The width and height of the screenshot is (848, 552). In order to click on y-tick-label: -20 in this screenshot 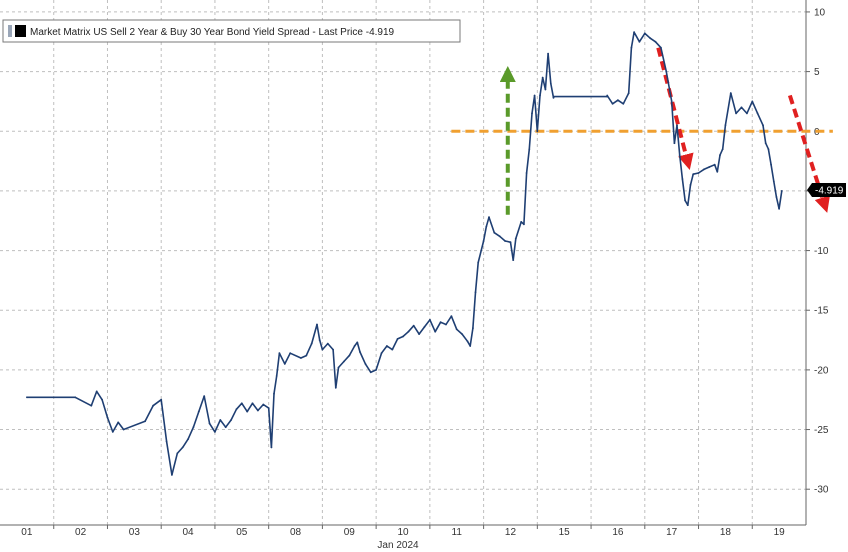, I will do `click(821, 370)`.